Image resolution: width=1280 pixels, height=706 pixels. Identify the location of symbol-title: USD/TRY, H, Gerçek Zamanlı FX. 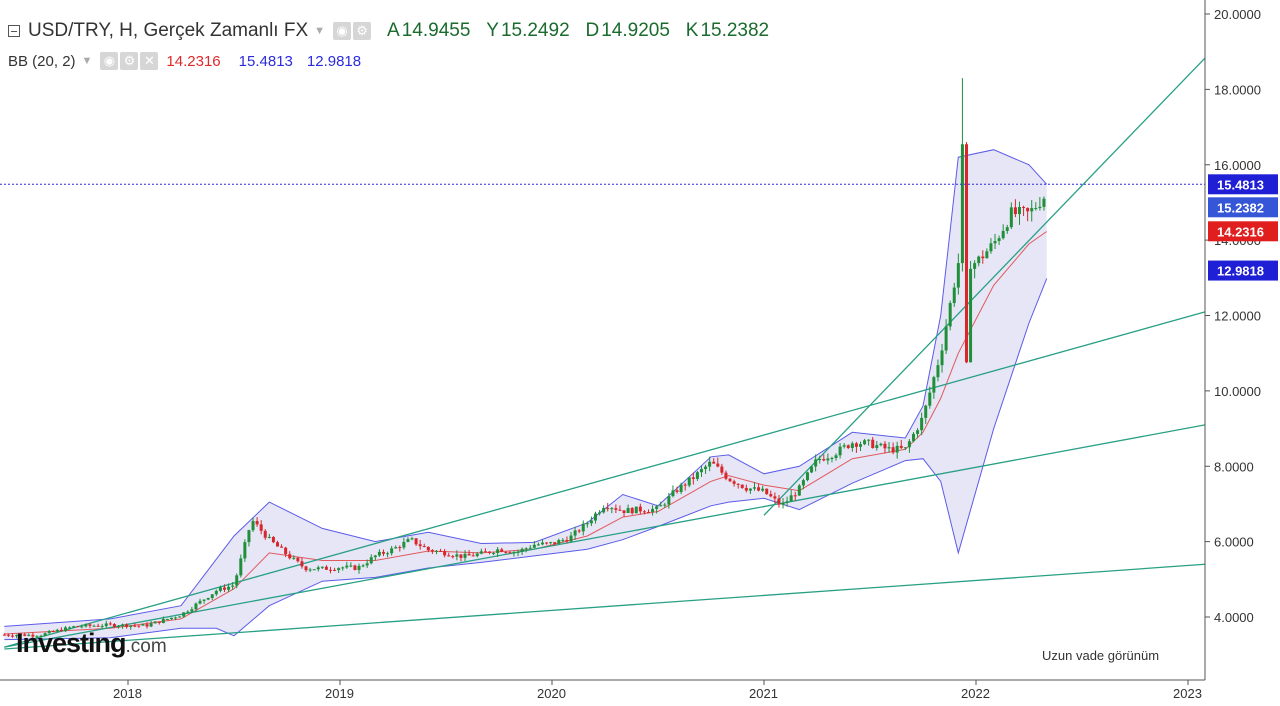
(168, 30).